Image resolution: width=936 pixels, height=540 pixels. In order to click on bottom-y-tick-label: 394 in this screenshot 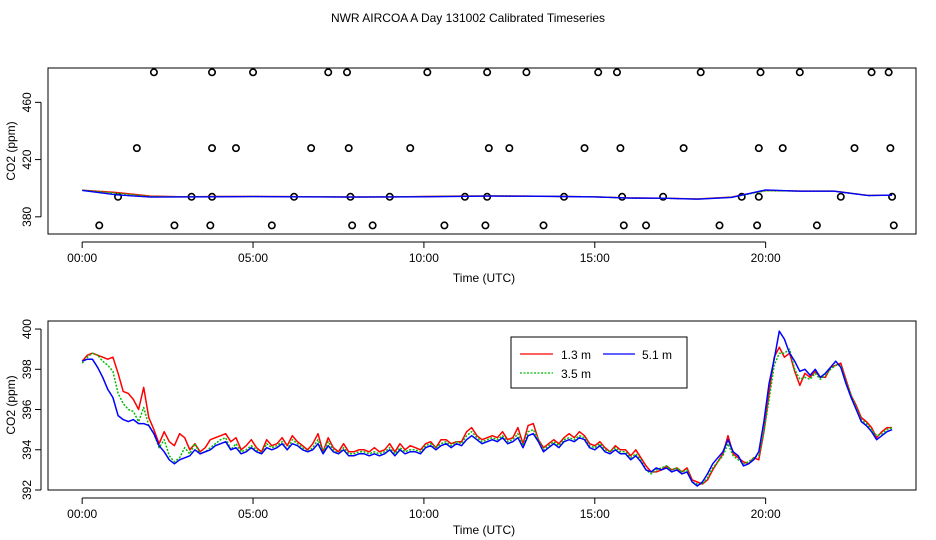, I will do `click(27, 449)`.